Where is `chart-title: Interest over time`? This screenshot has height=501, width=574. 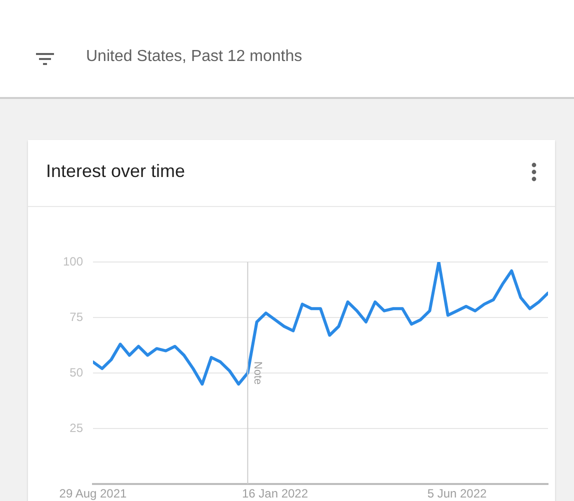
chart-title: Interest over time is located at coordinates (116, 171).